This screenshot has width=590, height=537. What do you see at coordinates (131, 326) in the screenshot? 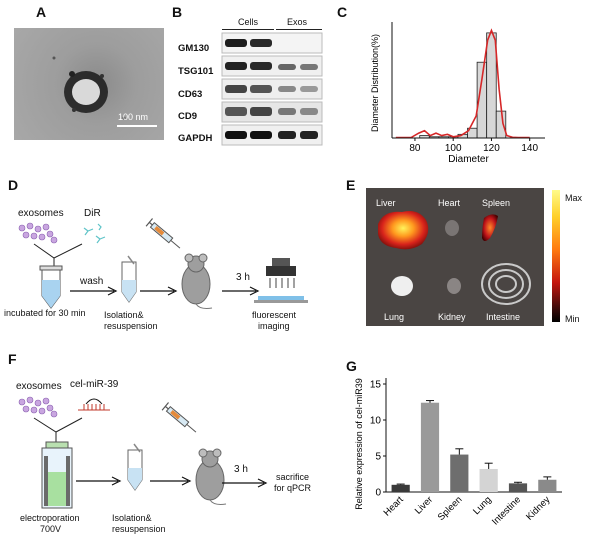
I see `d-isolation-label-2: resuspension` at bounding box center [131, 326].